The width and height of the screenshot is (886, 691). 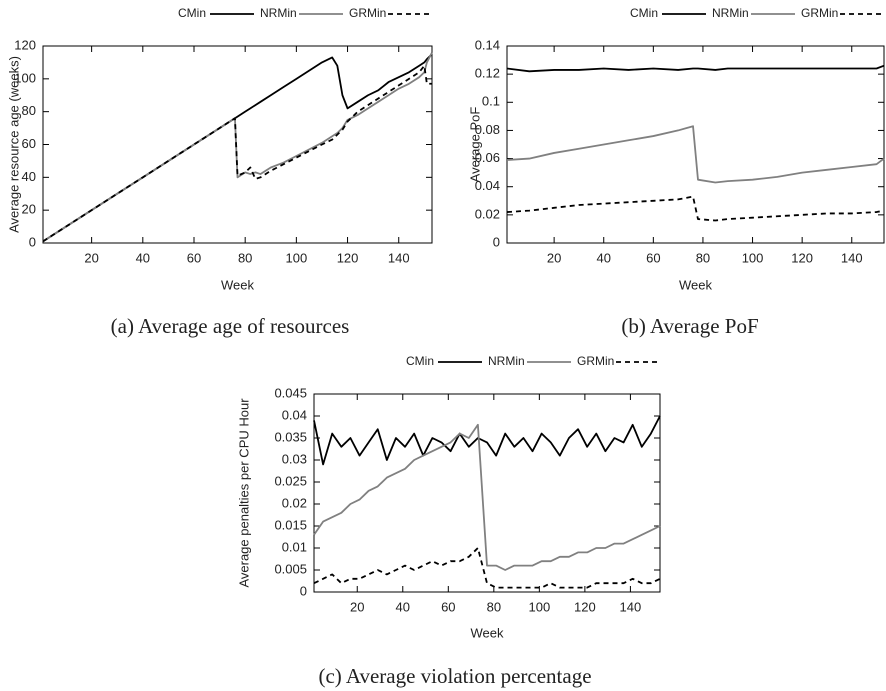 What do you see at coordinates (290, 480) in the screenshot?
I see `y-tick-label: 0.025` at bounding box center [290, 480].